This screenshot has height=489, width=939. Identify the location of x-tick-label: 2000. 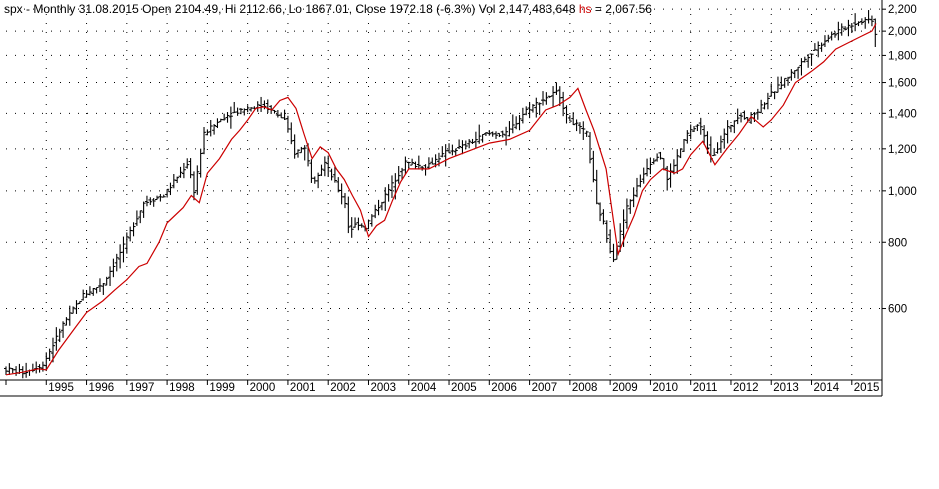
(263, 388).